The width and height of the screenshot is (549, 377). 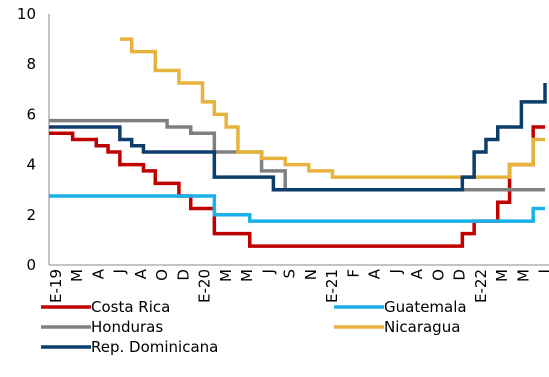 I want to click on legend-label: Nicaragua, so click(x=422, y=327).